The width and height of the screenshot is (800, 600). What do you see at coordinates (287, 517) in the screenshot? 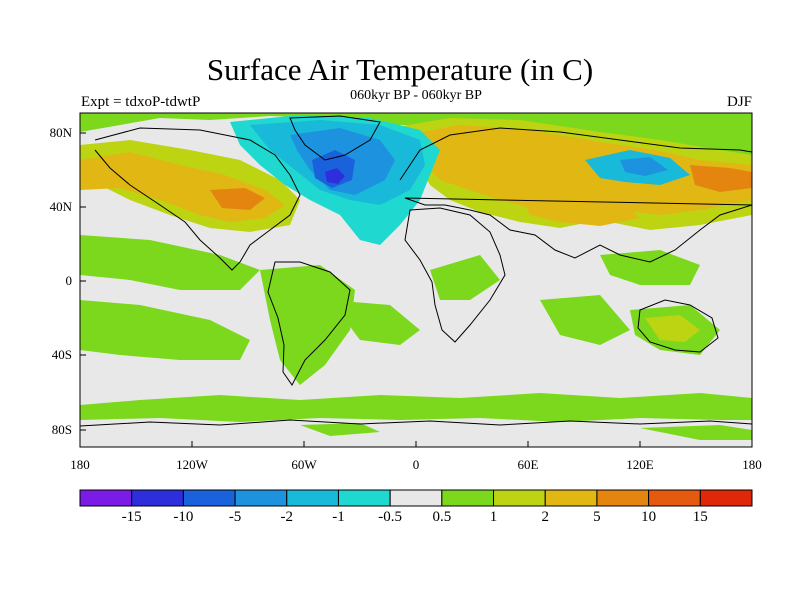
I see `colorbar-label: -2` at bounding box center [287, 517].